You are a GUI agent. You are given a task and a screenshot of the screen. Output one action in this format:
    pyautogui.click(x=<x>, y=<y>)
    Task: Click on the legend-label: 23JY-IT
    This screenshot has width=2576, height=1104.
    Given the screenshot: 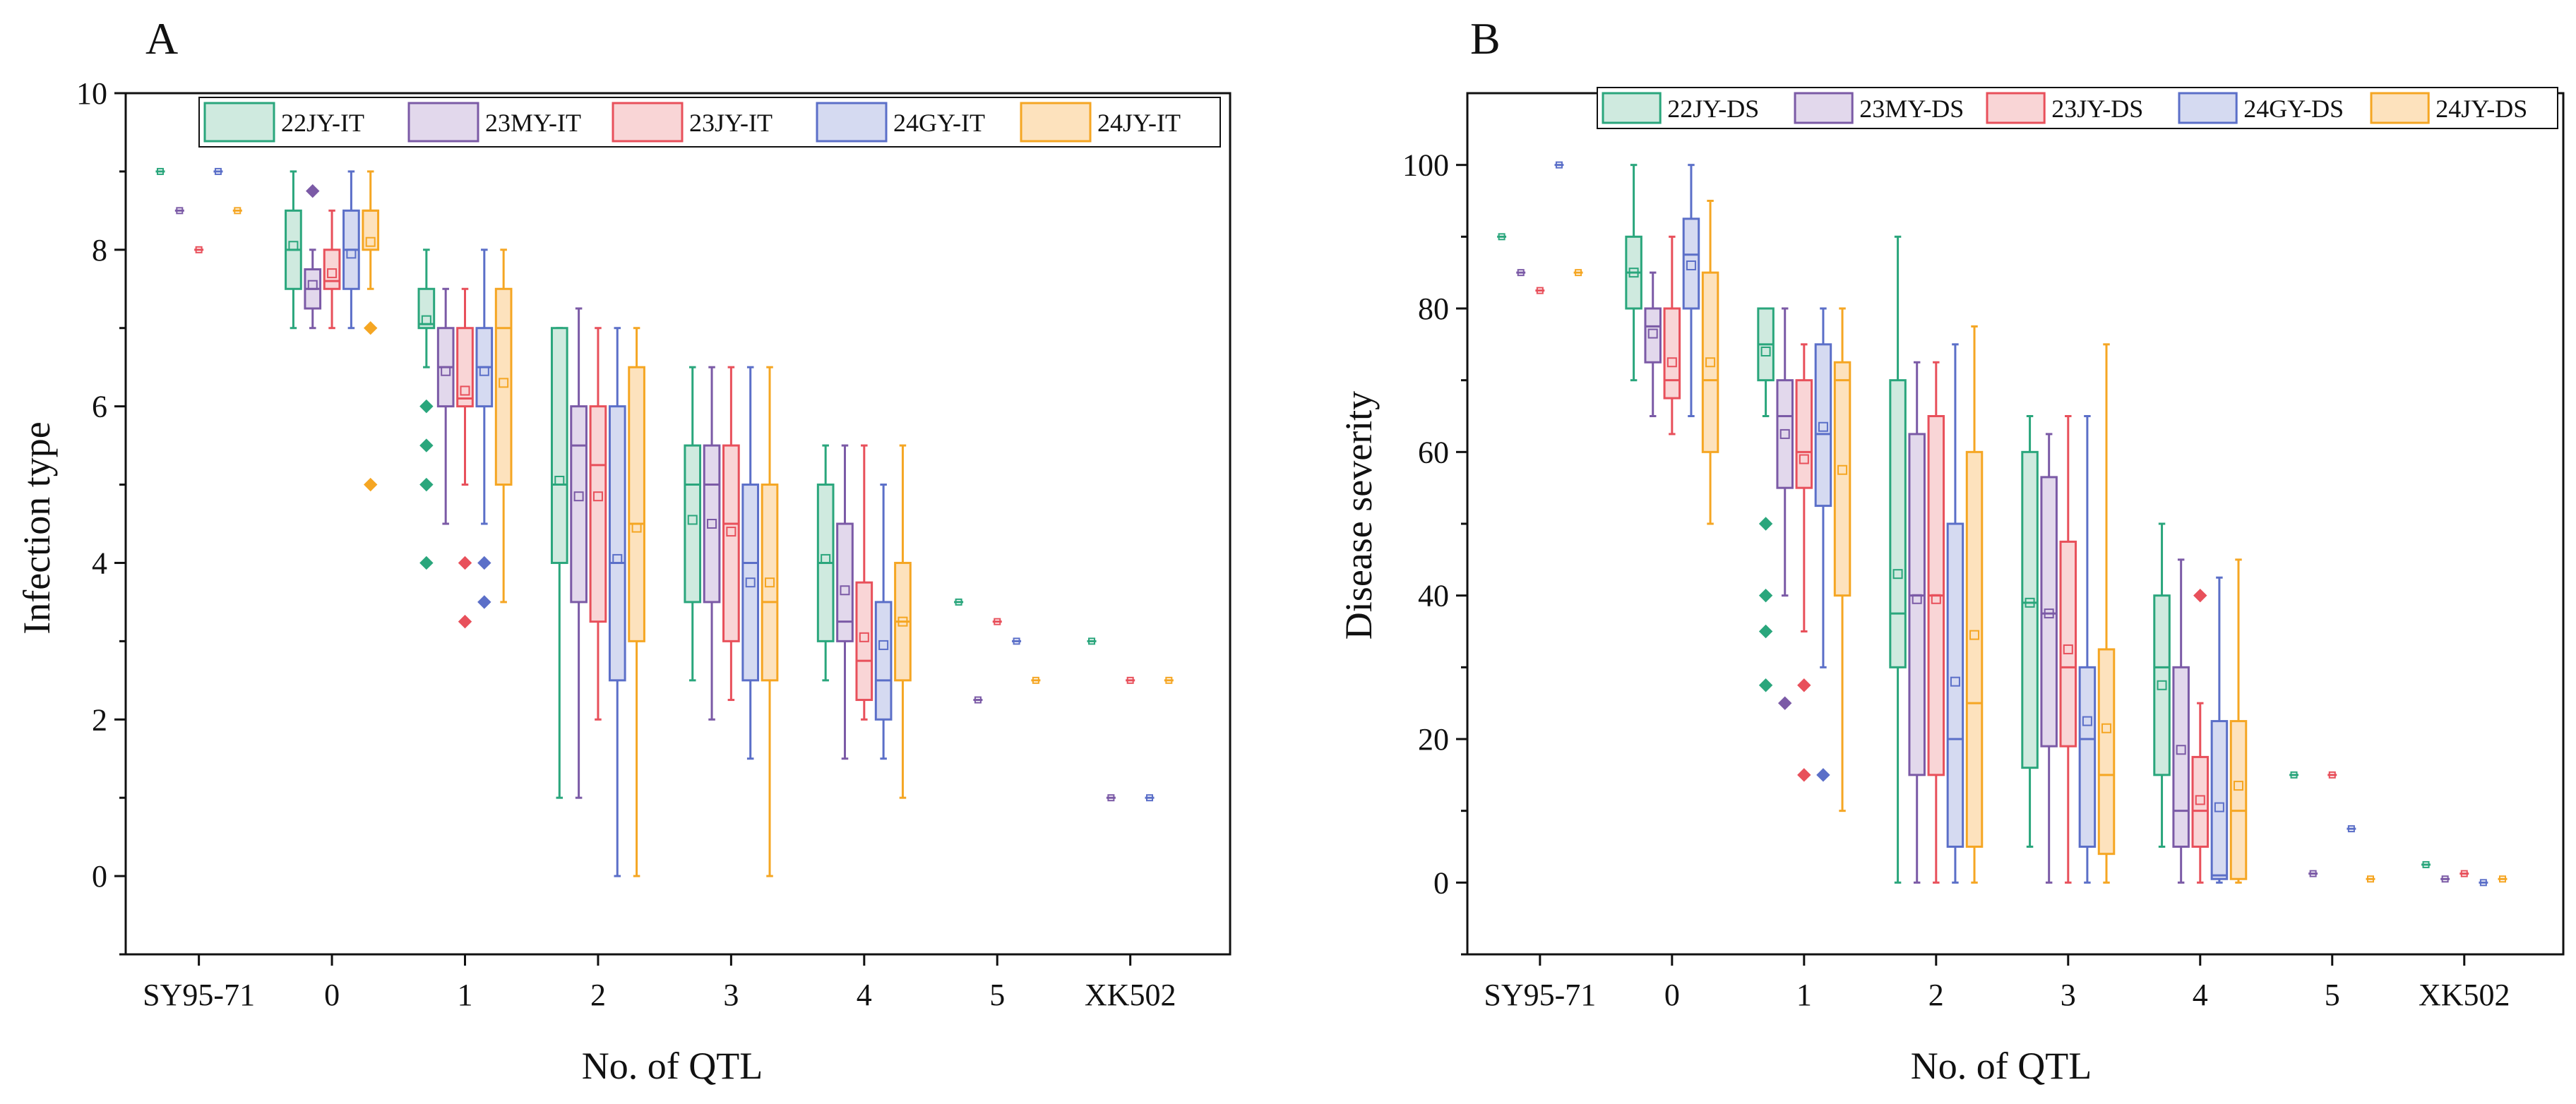 What is the action you would take?
    pyautogui.click(x=731, y=123)
    